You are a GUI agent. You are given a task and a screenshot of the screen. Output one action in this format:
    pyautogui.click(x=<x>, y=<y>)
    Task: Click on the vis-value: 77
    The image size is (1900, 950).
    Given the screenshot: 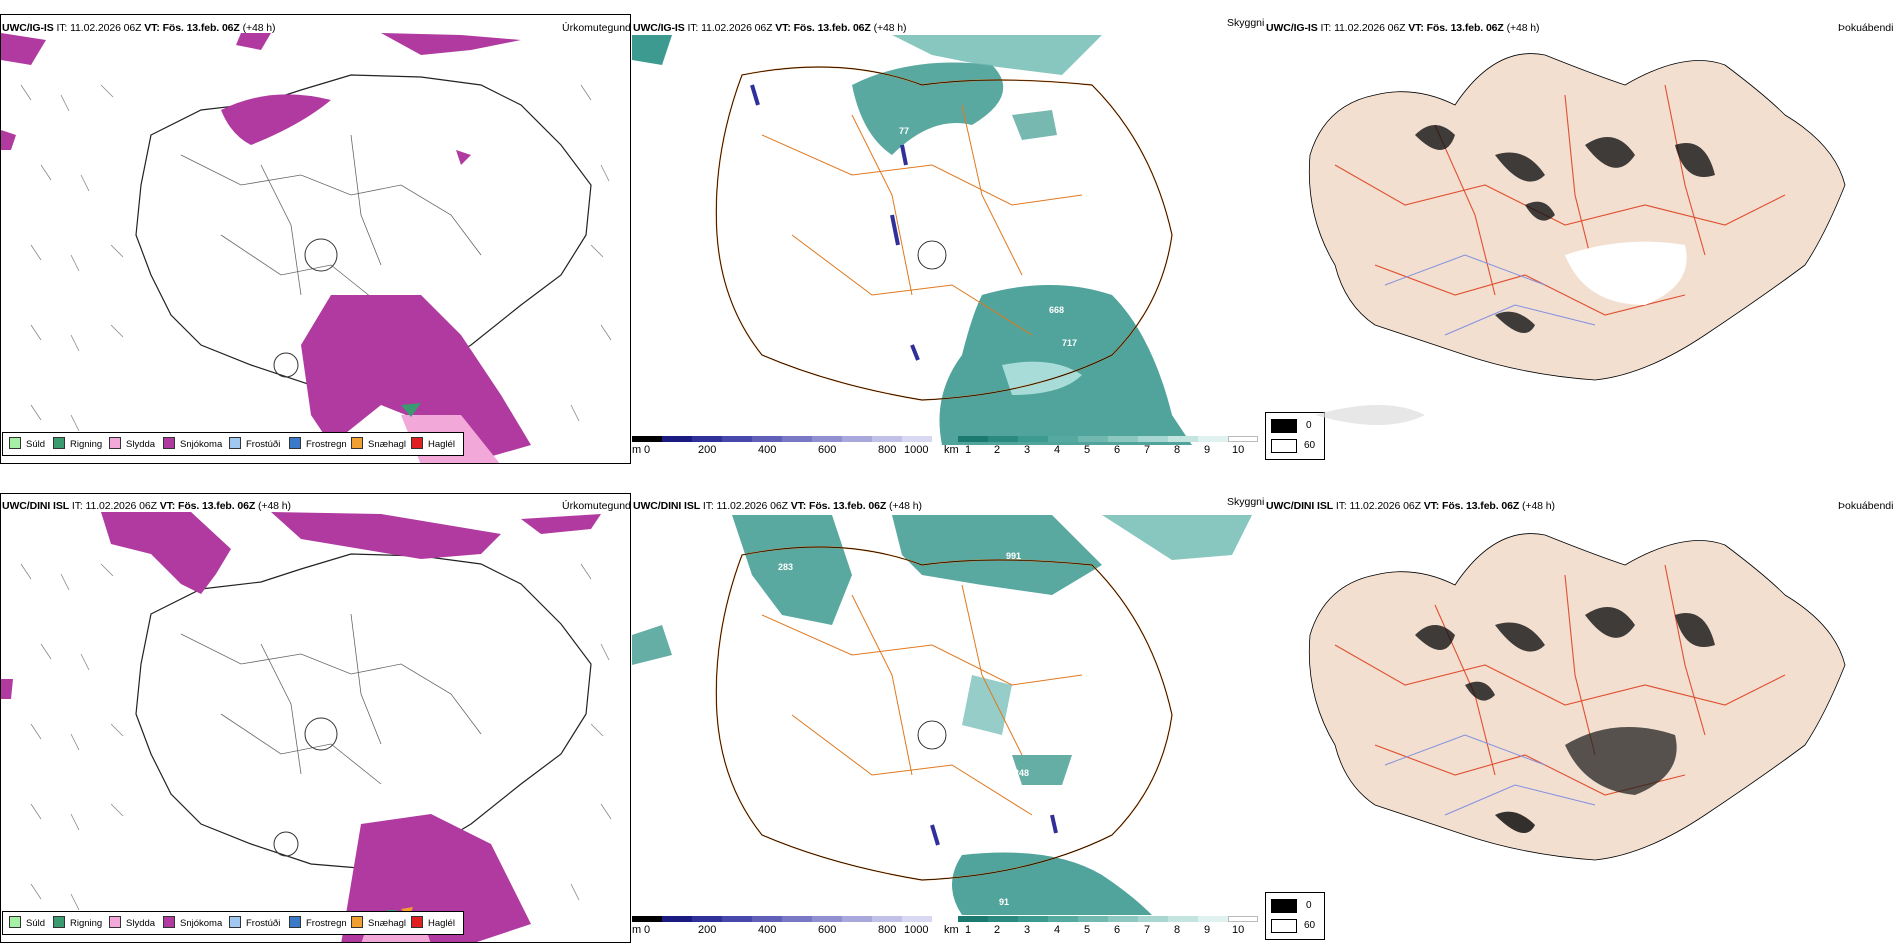 What is the action you would take?
    pyautogui.click(x=904, y=131)
    